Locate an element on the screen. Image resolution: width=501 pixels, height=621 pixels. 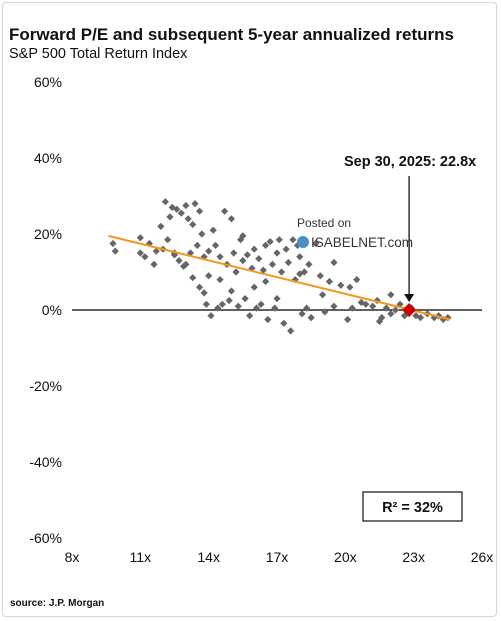
highlight-label: Sep 30, 2025: 22.8x is located at coordinates (410, 162).